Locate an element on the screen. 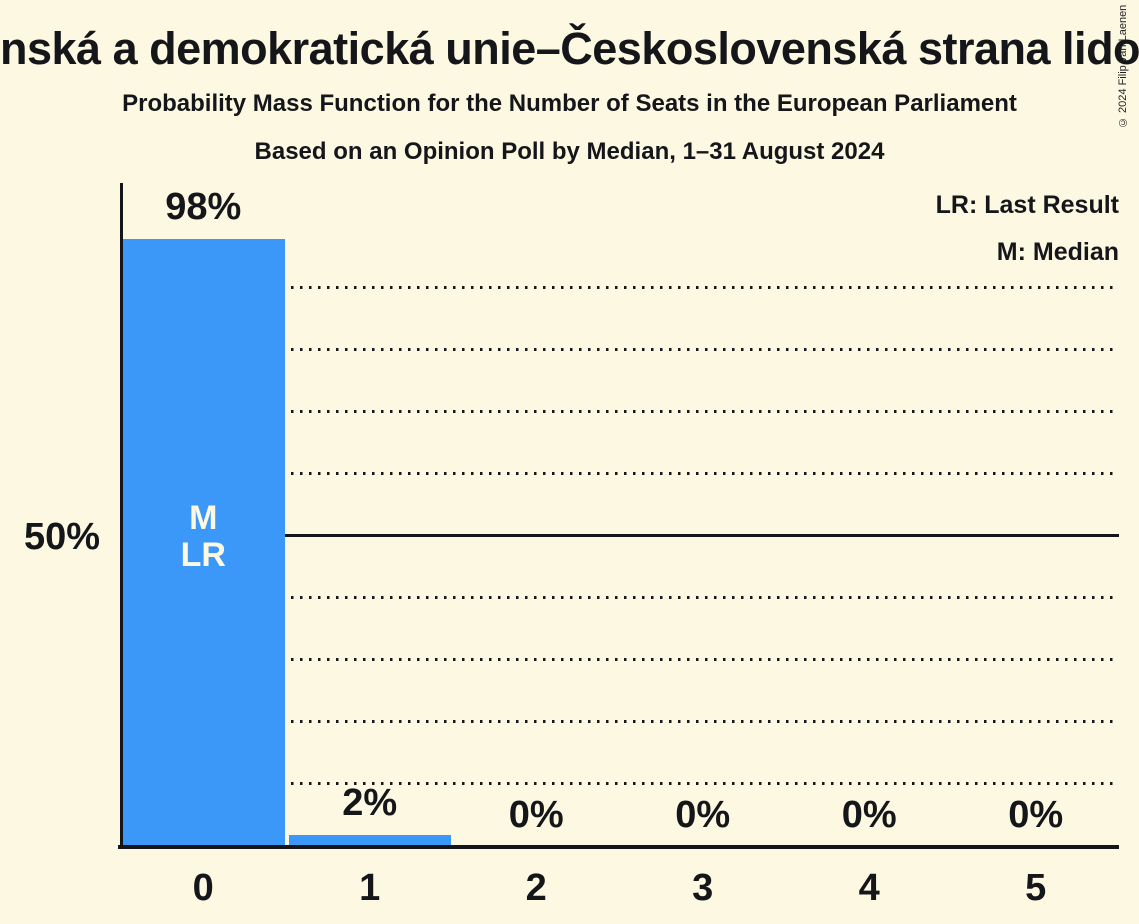 Image resolution: width=1139 pixels, height=924 pixels. x-axis-labels: 0 1 2 3 4 5 is located at coordinates (619, 888).